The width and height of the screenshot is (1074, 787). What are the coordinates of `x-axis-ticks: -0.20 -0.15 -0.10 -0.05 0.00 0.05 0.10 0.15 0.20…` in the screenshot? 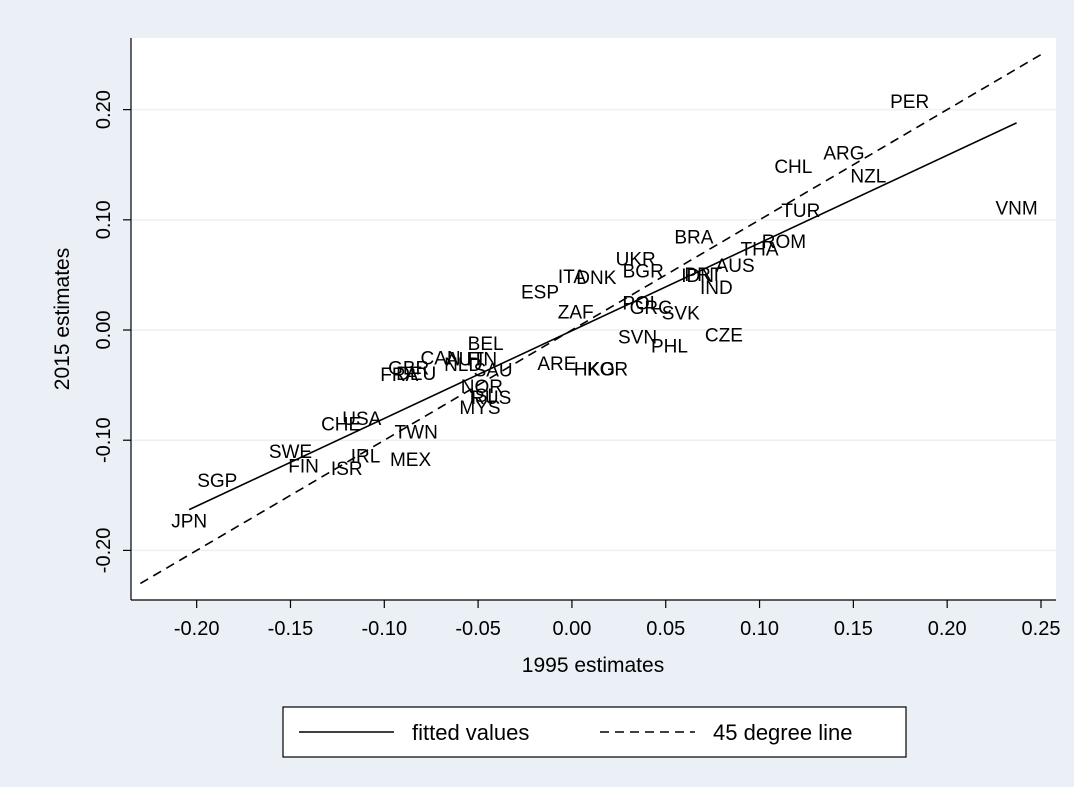 It's located at (617, 620).